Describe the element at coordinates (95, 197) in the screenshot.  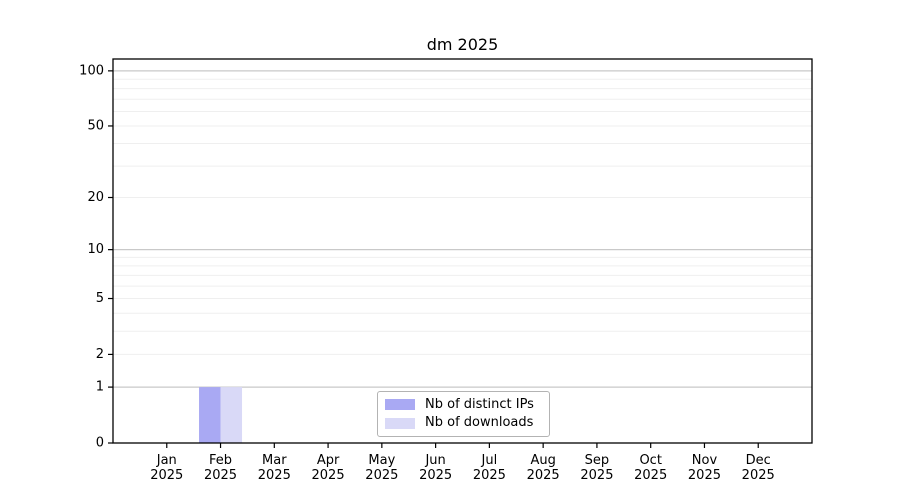
I see `y-tick-label: 20` at that location.